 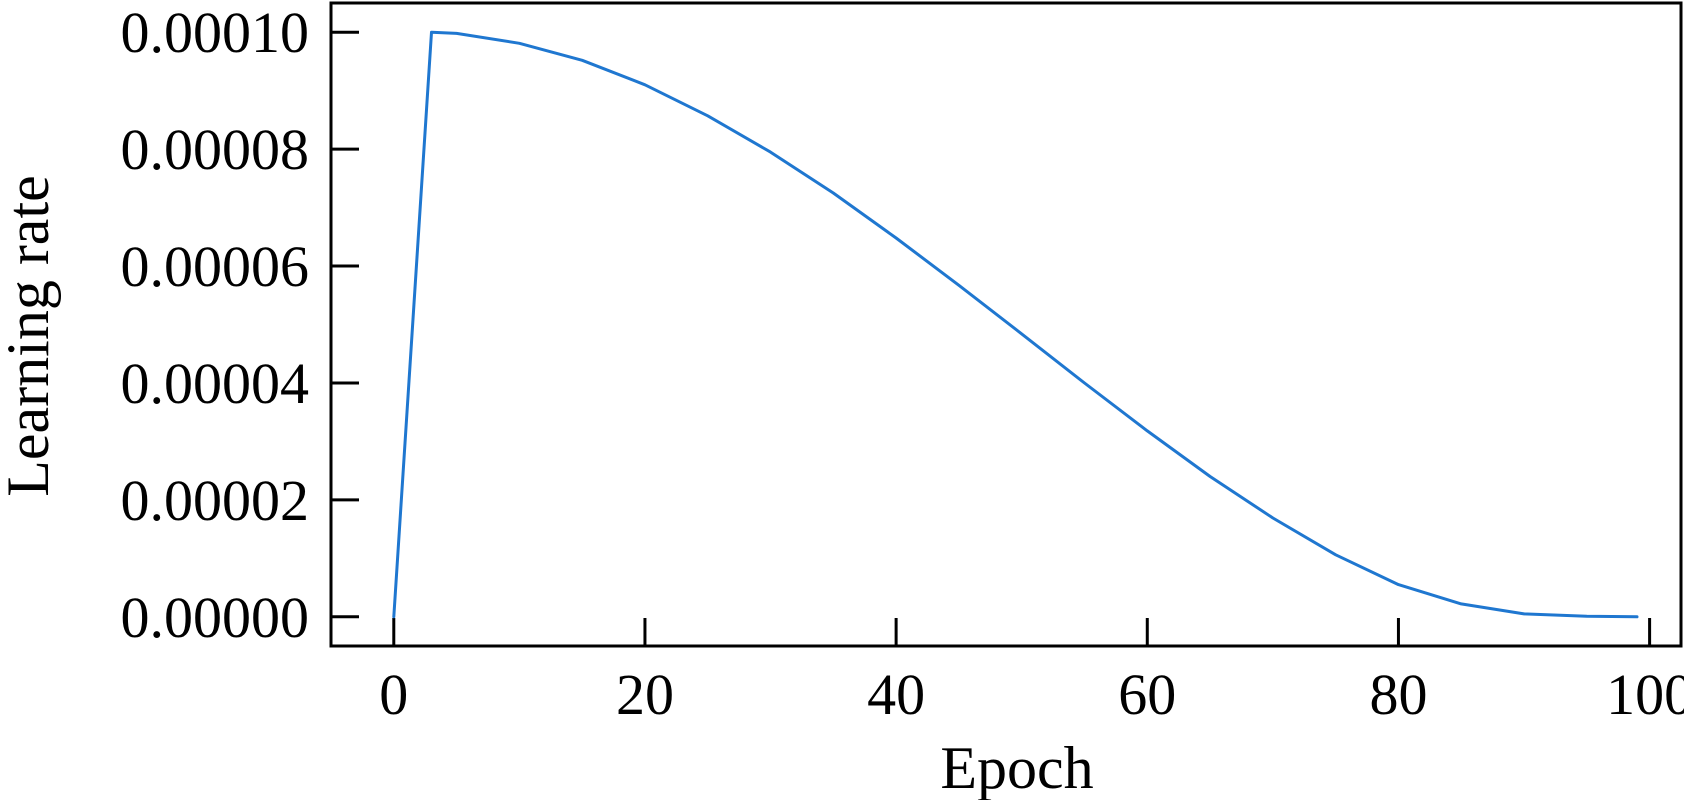 What do you see at coordinates (215, 500) in the screenshot?
I see `y-tick-label: 0.00002` at bounding box center [215, 500].